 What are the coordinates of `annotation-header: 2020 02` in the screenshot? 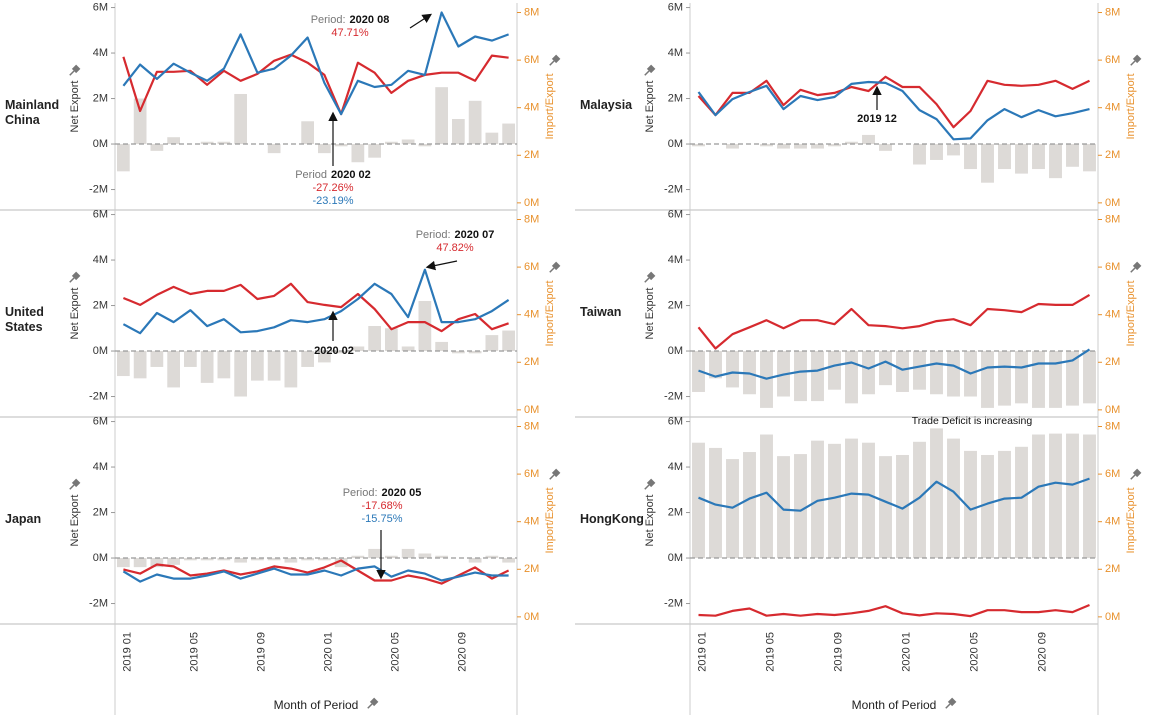 It's located at (334, 351).